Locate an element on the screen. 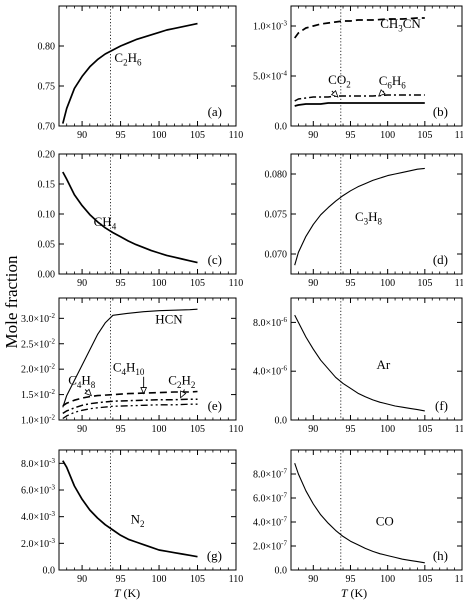 The image size is (463, 604). y-tick-label: 8.0×10⁻⁶ is located at coordinates (270, 322).